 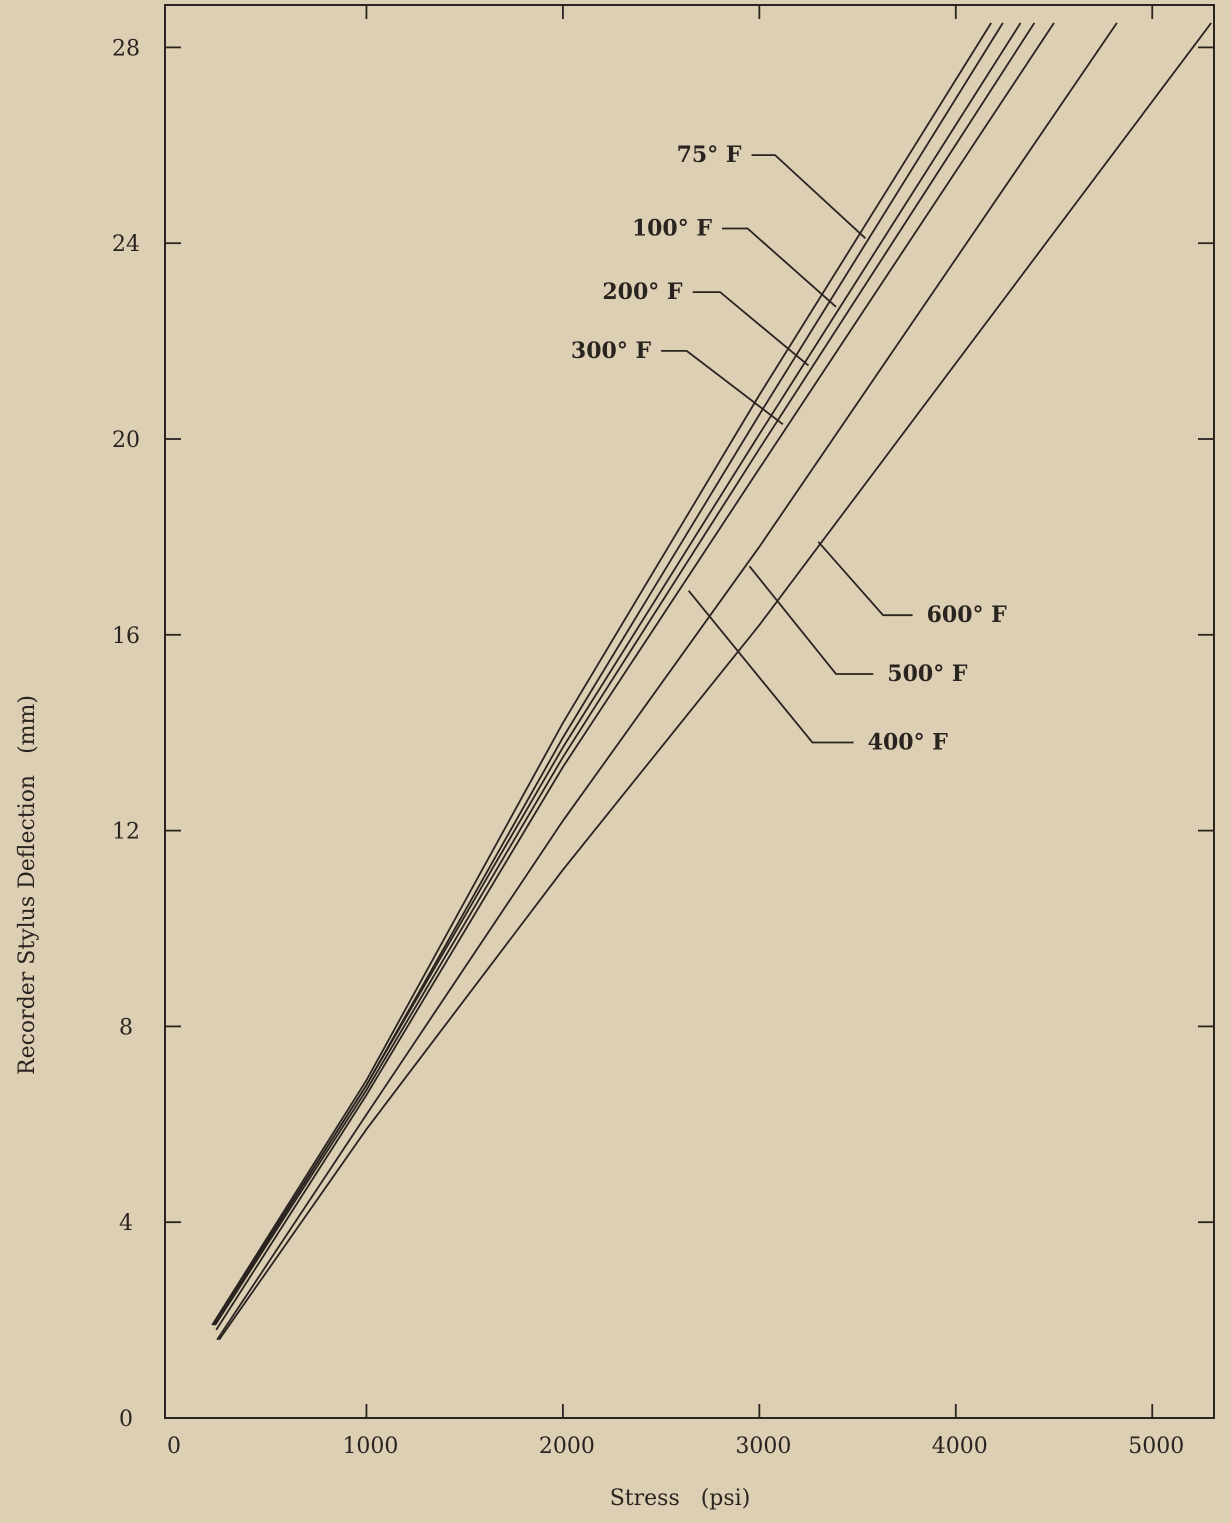 I want to click on y-tick-label: 8, so click(x=126, y=1027).